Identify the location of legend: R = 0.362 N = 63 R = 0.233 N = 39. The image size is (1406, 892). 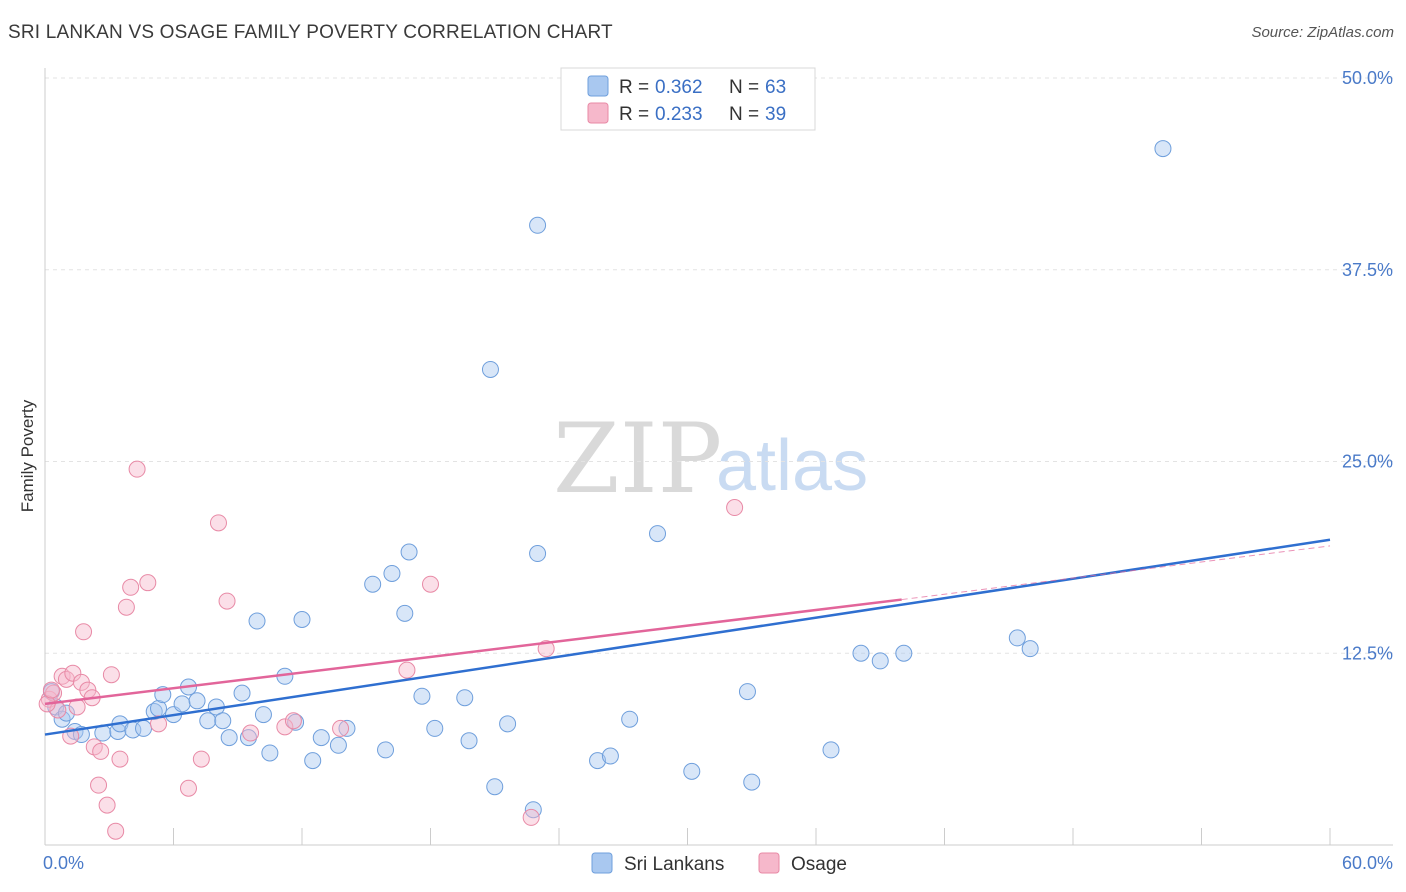
(688, 99).